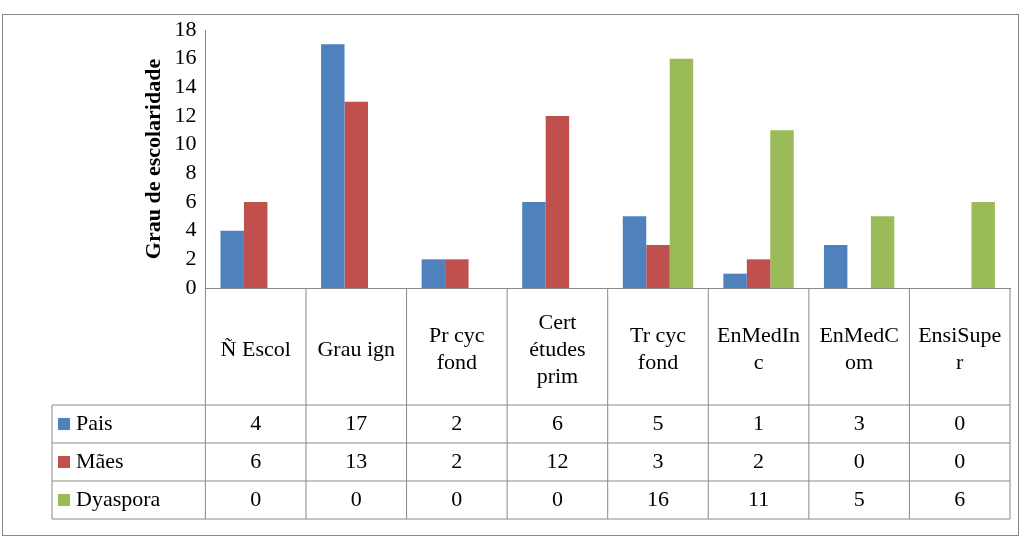  Describe the element at coordinates (457, 348) in the screenshot. I see `x-tick-label: Pr cyc fond` at that location.